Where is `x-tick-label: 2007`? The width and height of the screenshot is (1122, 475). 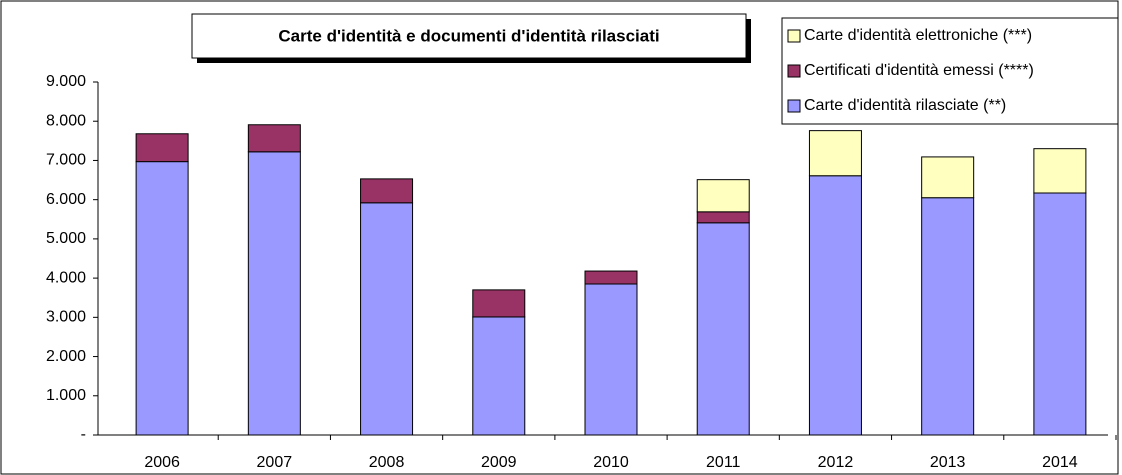
x-tick-label: 2007 is located at coordinates (275, 462).